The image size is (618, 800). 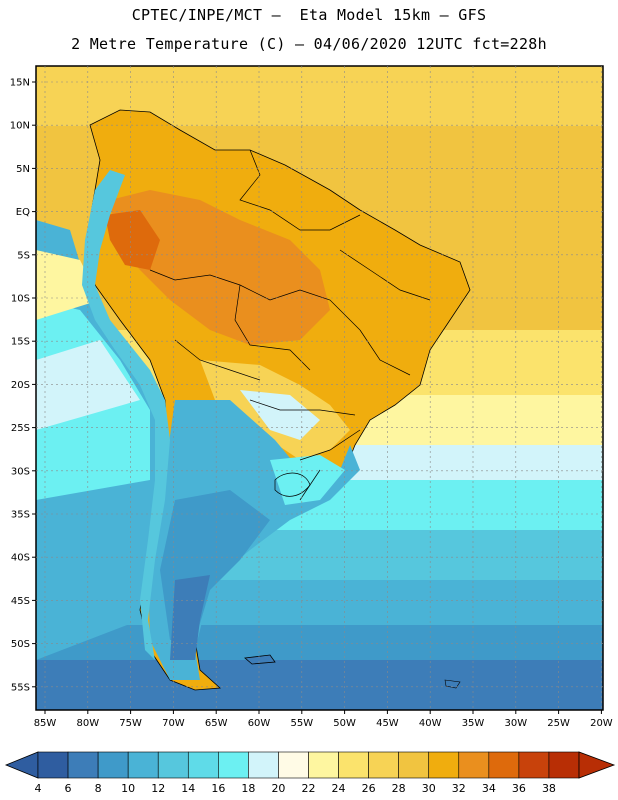 I want to click on lat-label: 45S, so click(x=20, y=601).